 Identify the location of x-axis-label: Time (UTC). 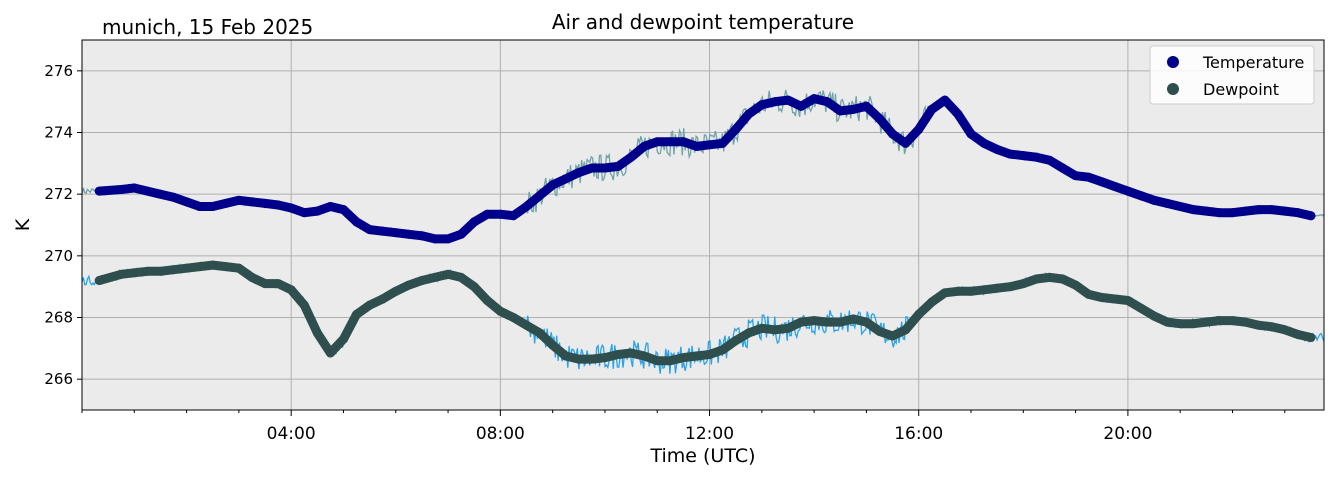
(702, 456).